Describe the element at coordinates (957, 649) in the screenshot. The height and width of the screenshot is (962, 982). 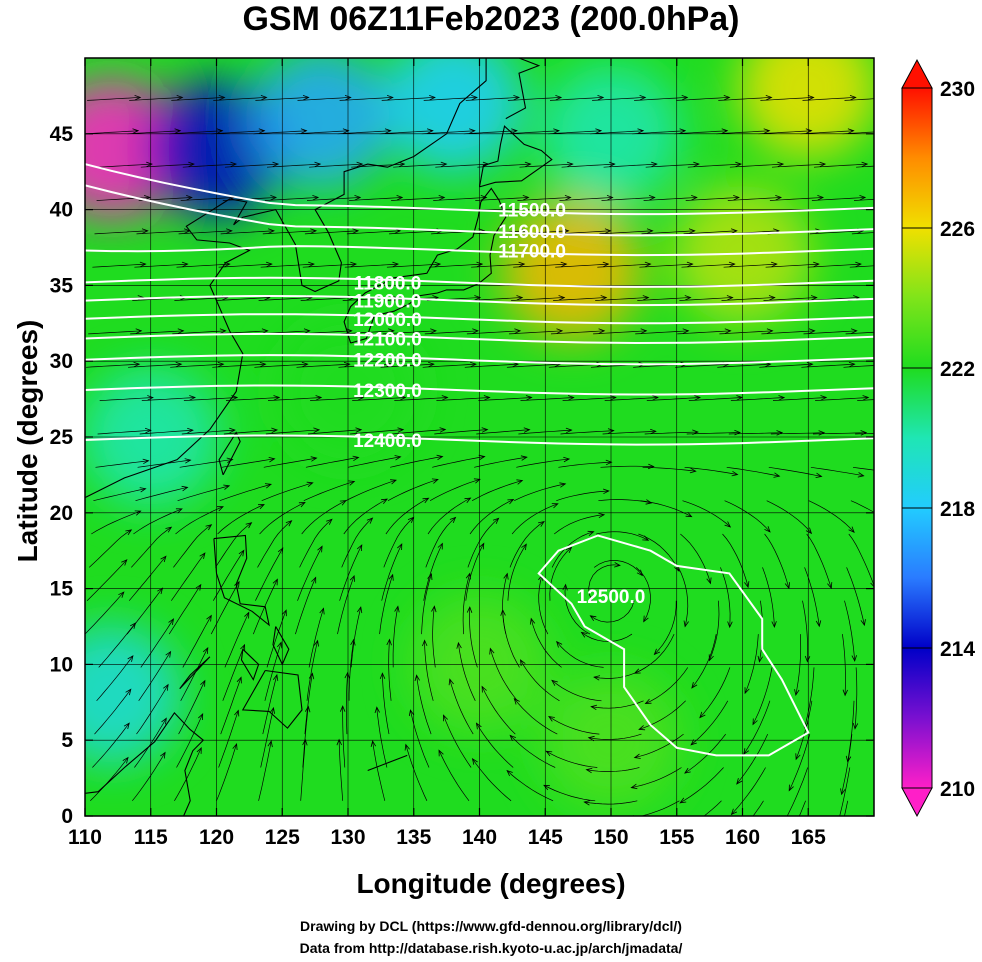
I see `colorbar-tick-label: 214` at that location.